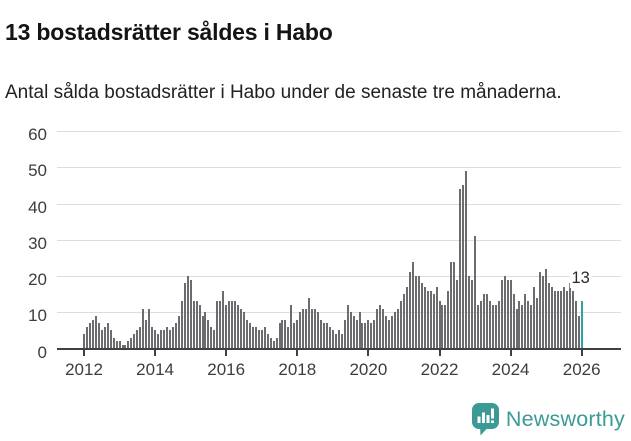 Image resolution: width=631 pixels, height=441 pixels. What do you see at coordinates (581, 369) in the screenshot?
I see `x-axis-tick-label: 2026` at bounding box center [581, 369].